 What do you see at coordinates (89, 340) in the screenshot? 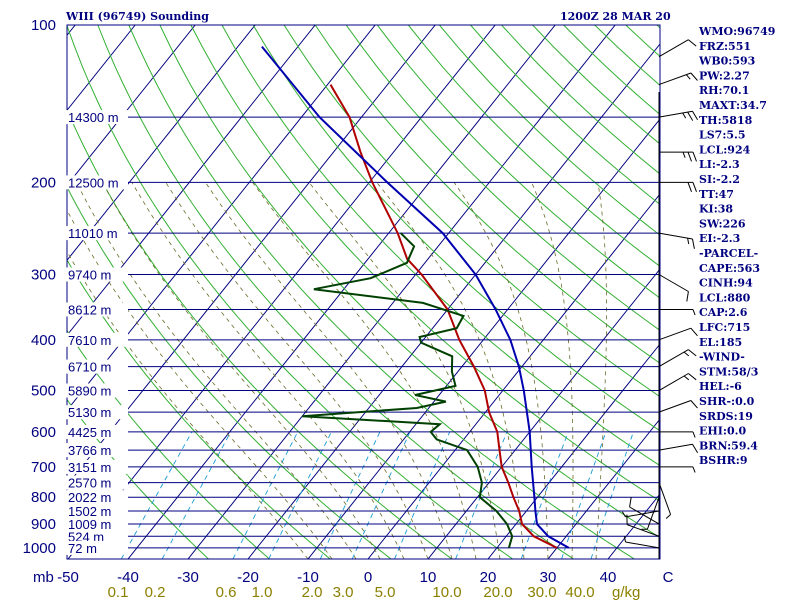
I see `height-tick-label: 7610 m` at bounding box center [89, 340].